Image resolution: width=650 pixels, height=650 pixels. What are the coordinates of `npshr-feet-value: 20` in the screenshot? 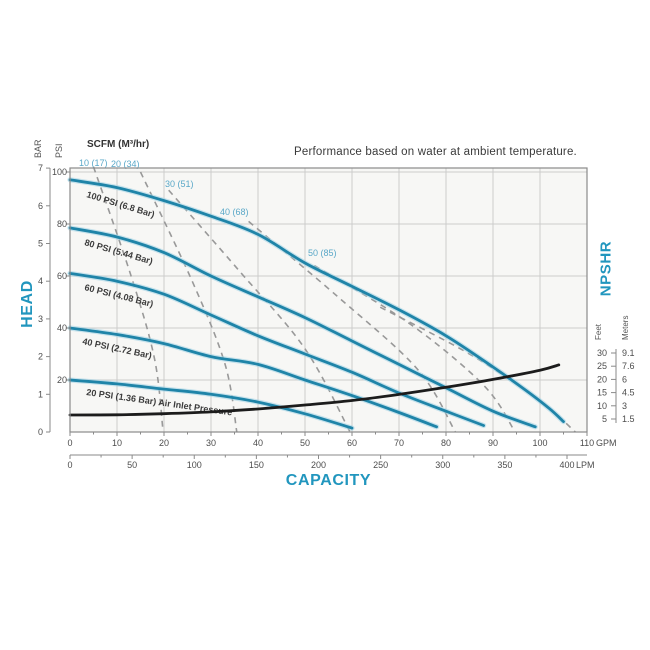 It's located at (602, 379).